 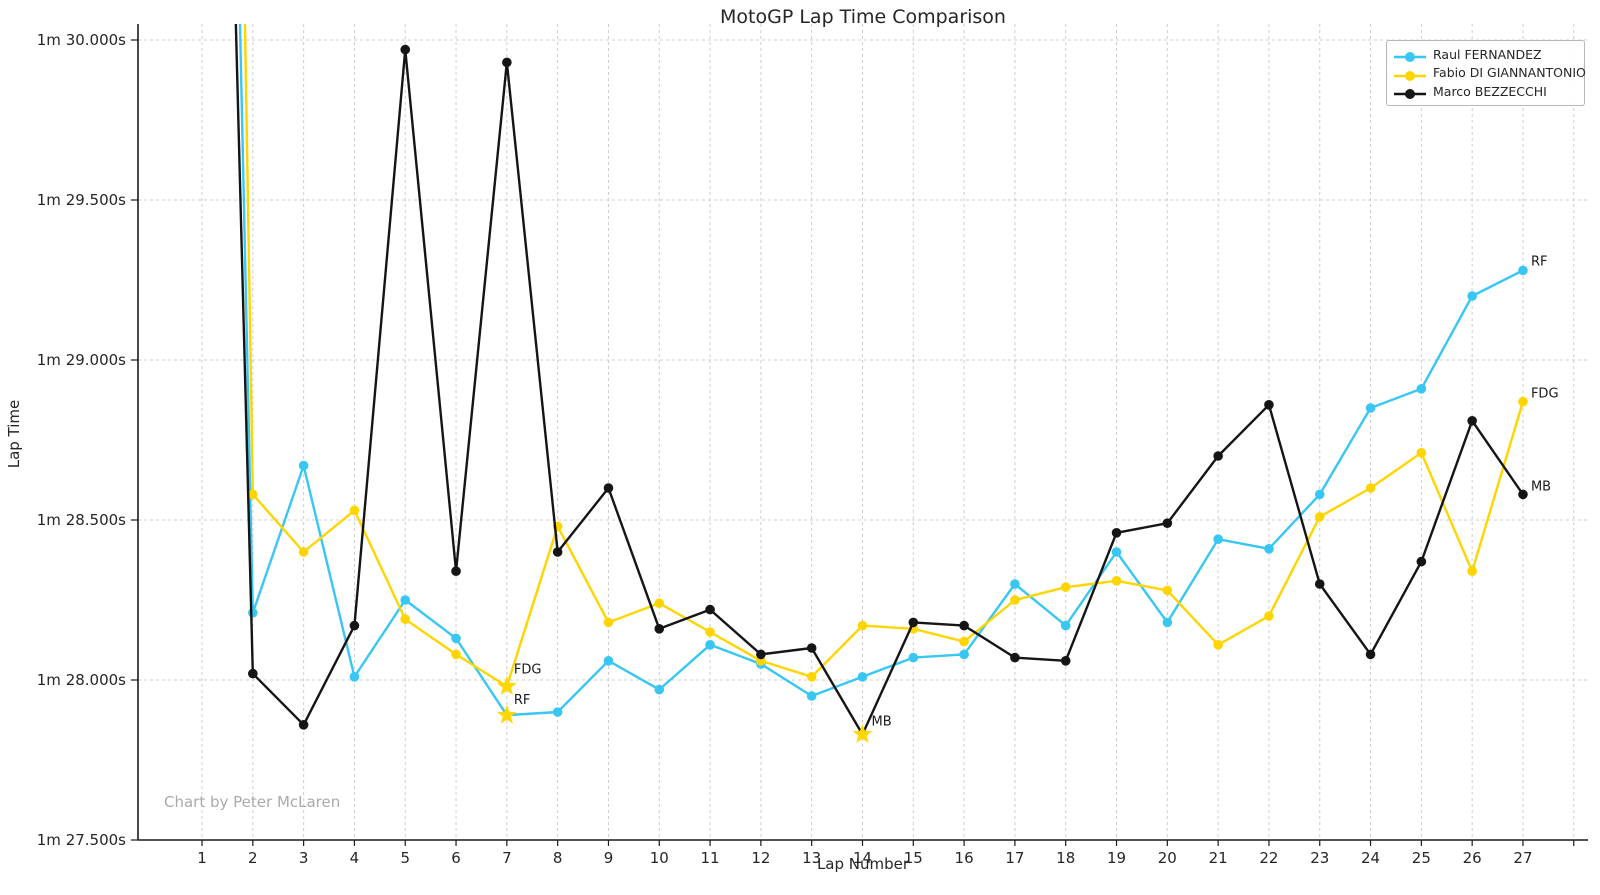 What do you see at coordinates (304, 858) in the screenshot?
I see `x-tick-label: 3` at bounding box center [304, 858].